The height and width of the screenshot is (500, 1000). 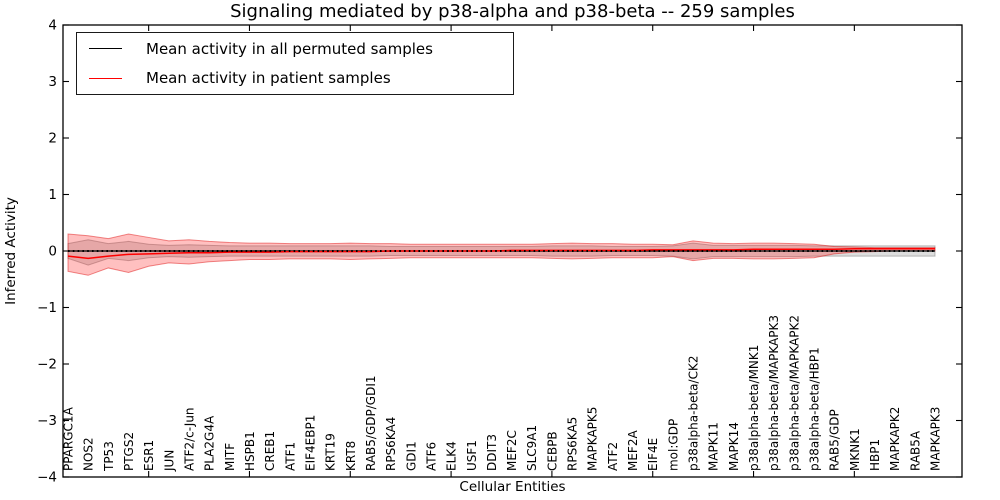 I want to click on entity-label: EIF4E, so click(x=653, y=454).